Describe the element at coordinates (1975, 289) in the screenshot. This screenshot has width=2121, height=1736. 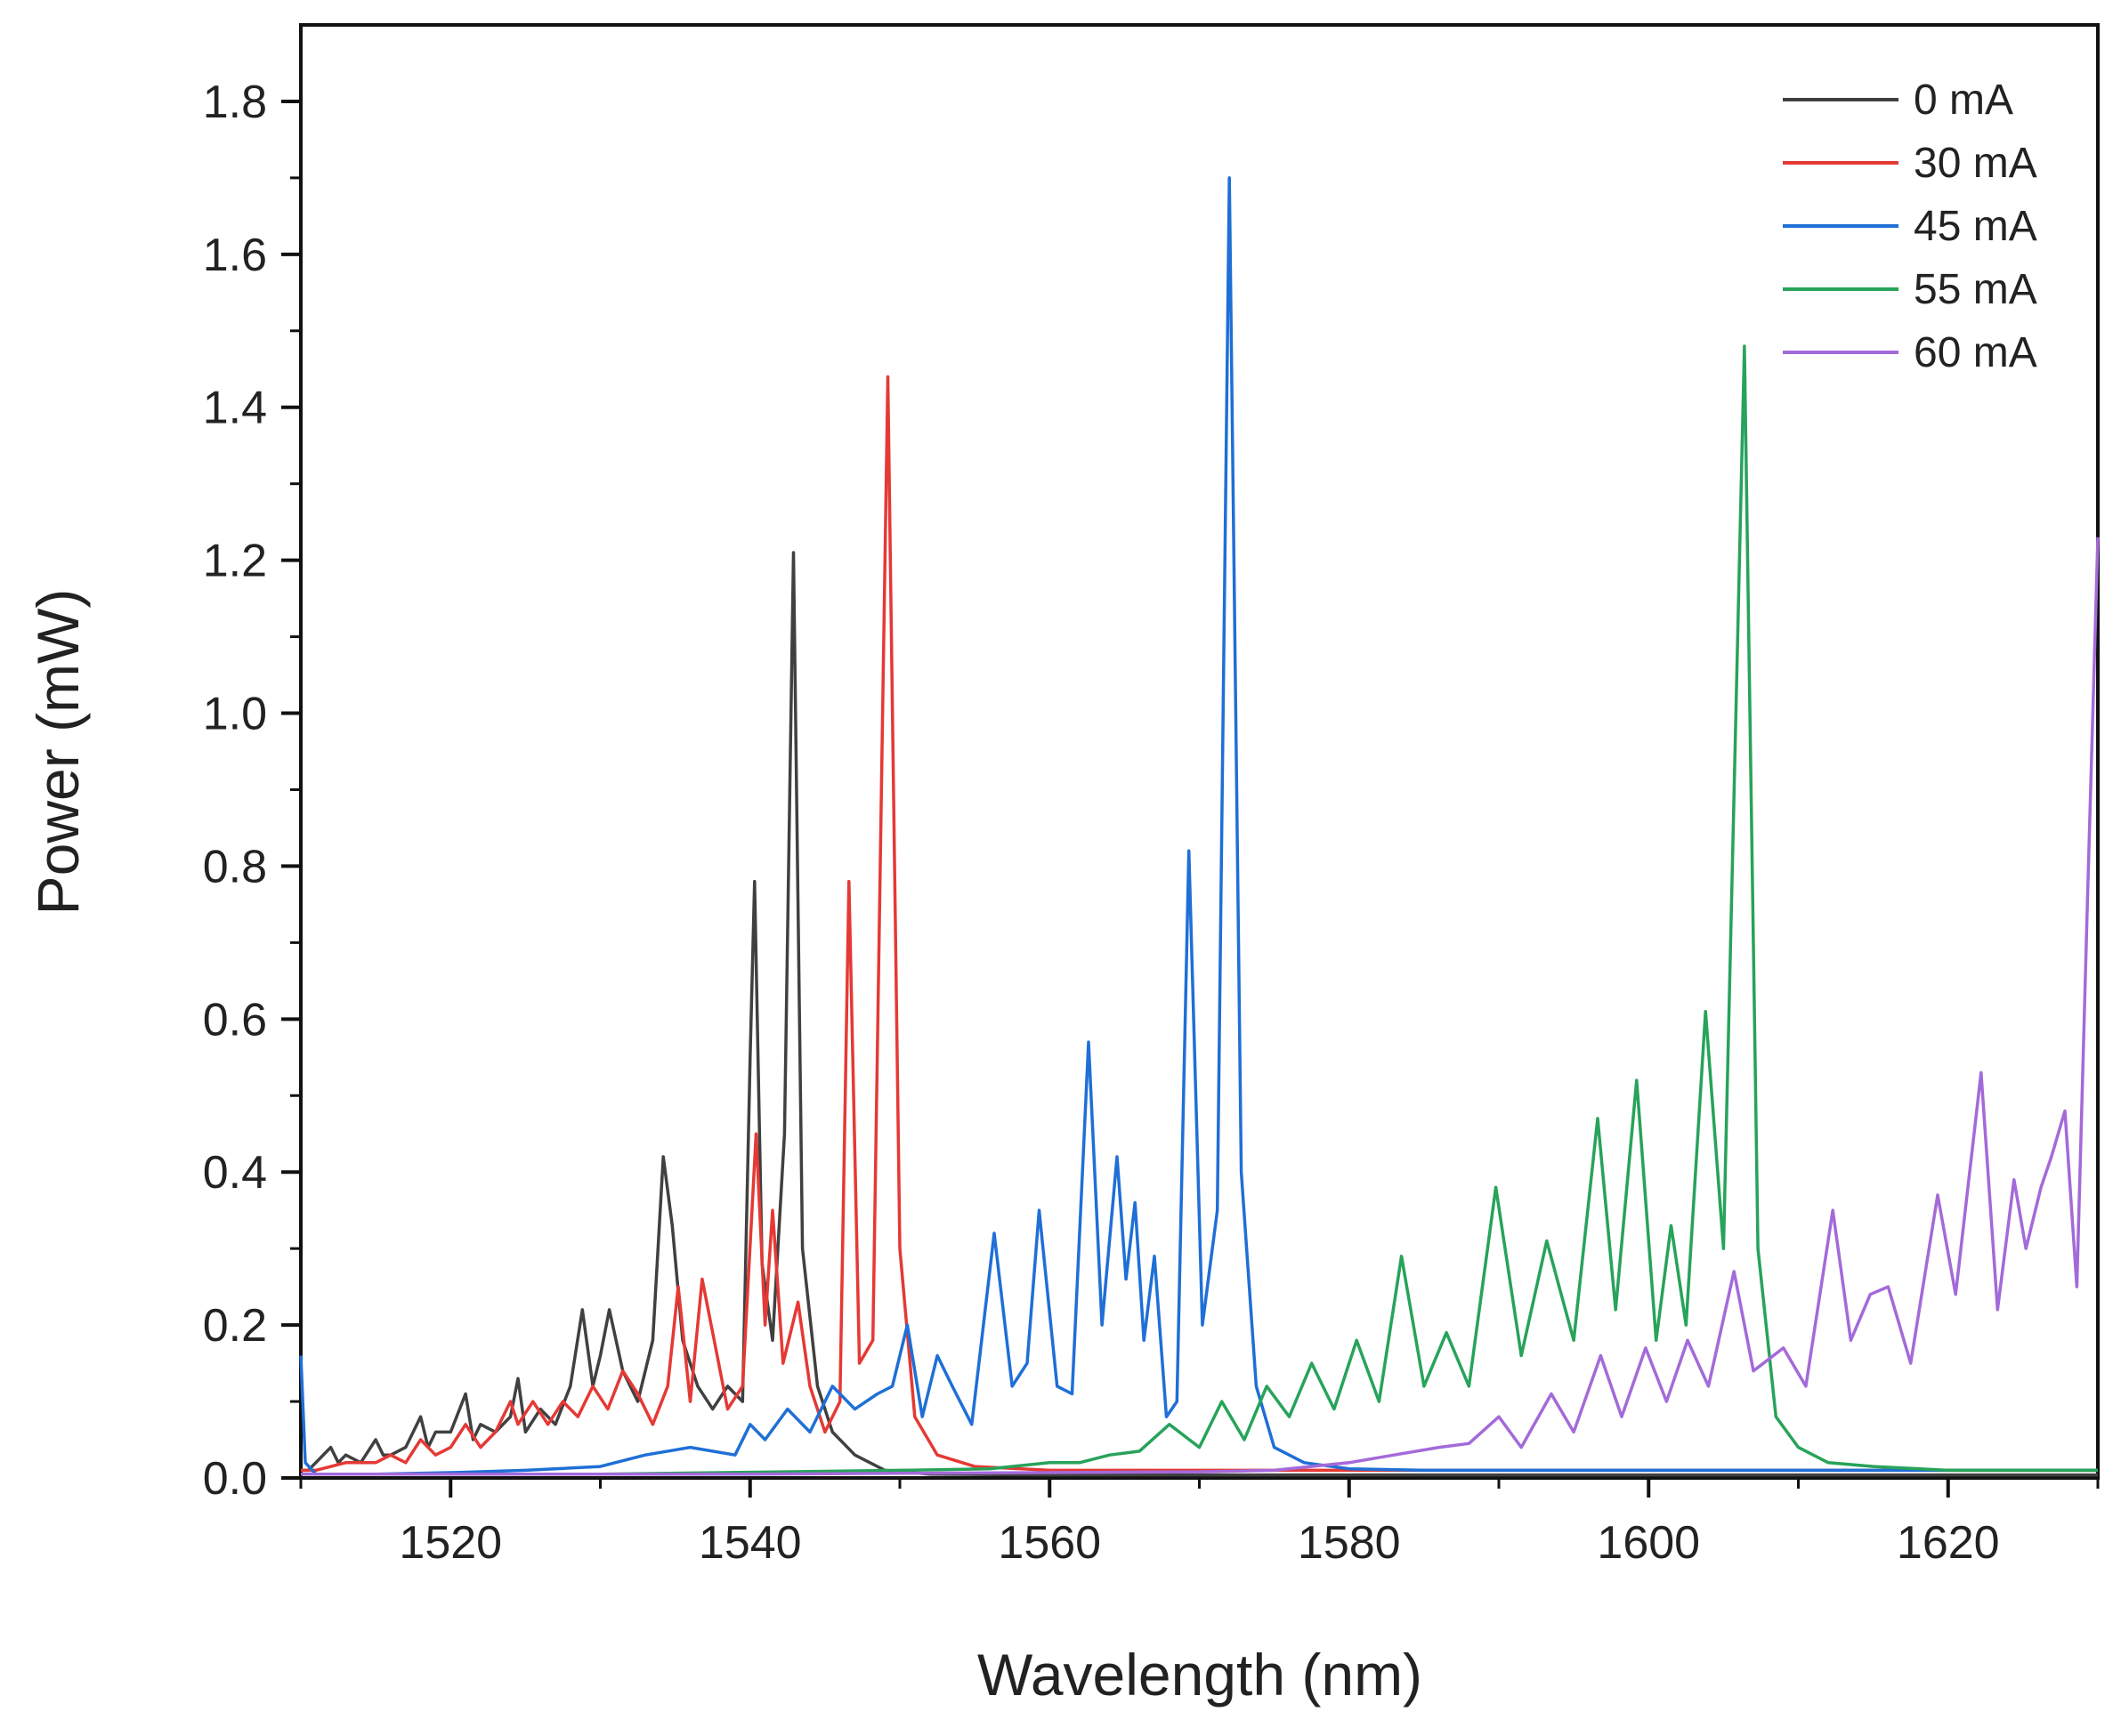
I see `legend-label: 55 mA` at that location.